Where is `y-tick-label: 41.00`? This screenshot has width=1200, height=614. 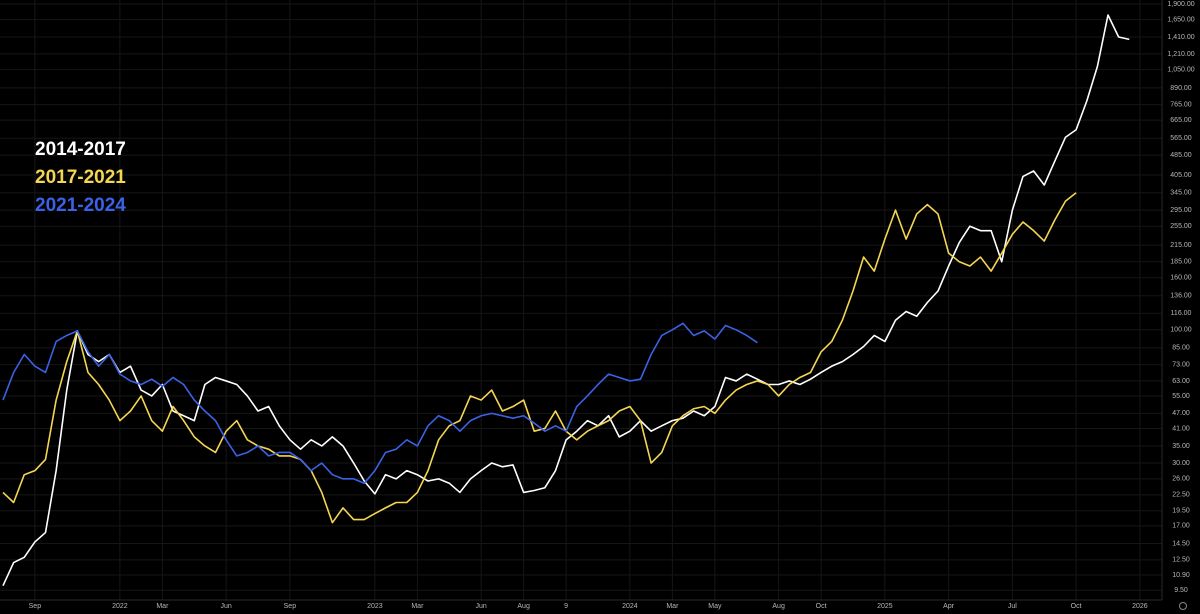 y-tick-label: 41.00 is located at coordinates (1181, 428).